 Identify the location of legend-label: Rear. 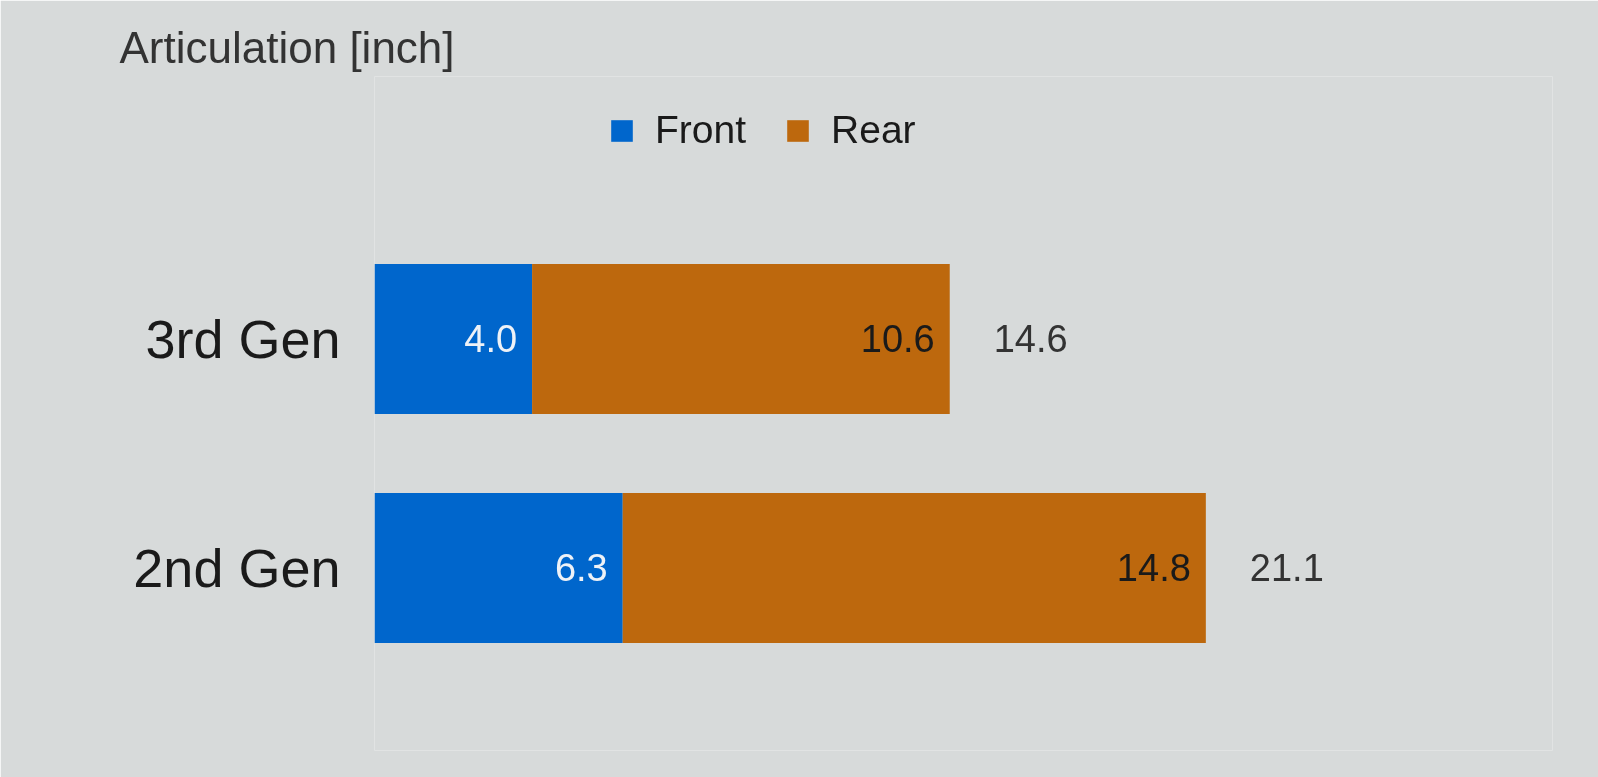
(873, 130).